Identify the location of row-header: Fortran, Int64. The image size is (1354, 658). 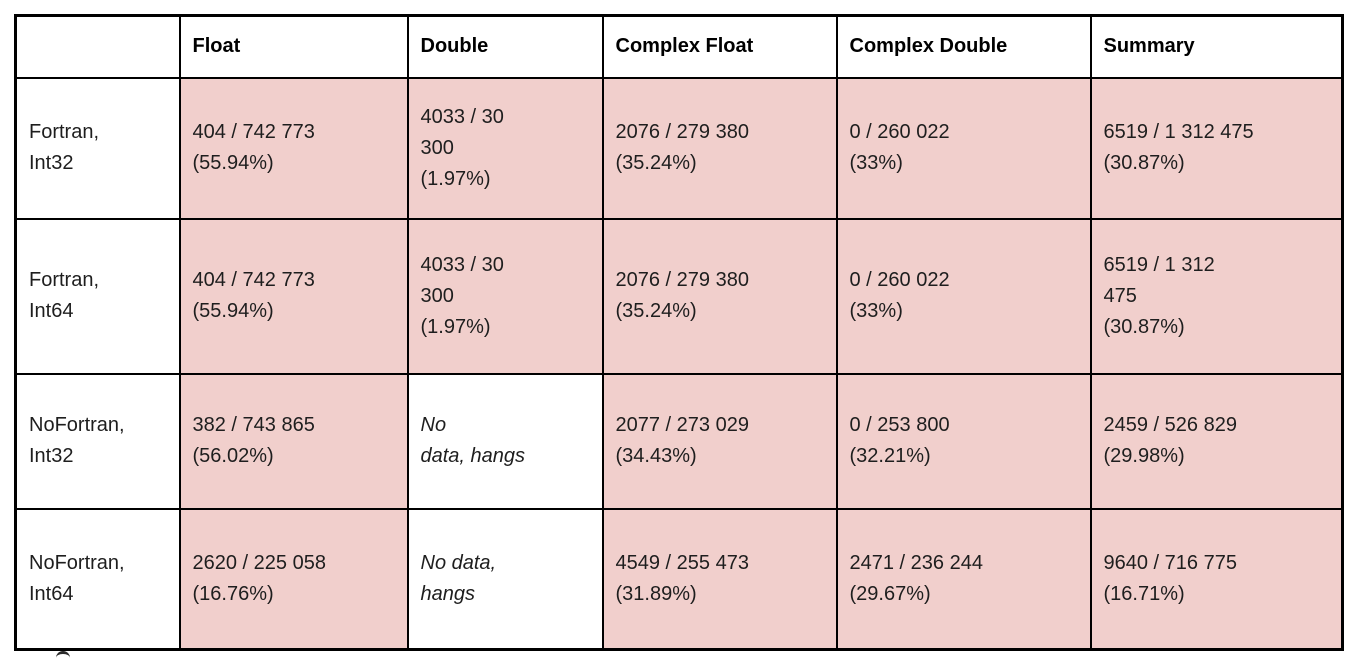
(97, 296).